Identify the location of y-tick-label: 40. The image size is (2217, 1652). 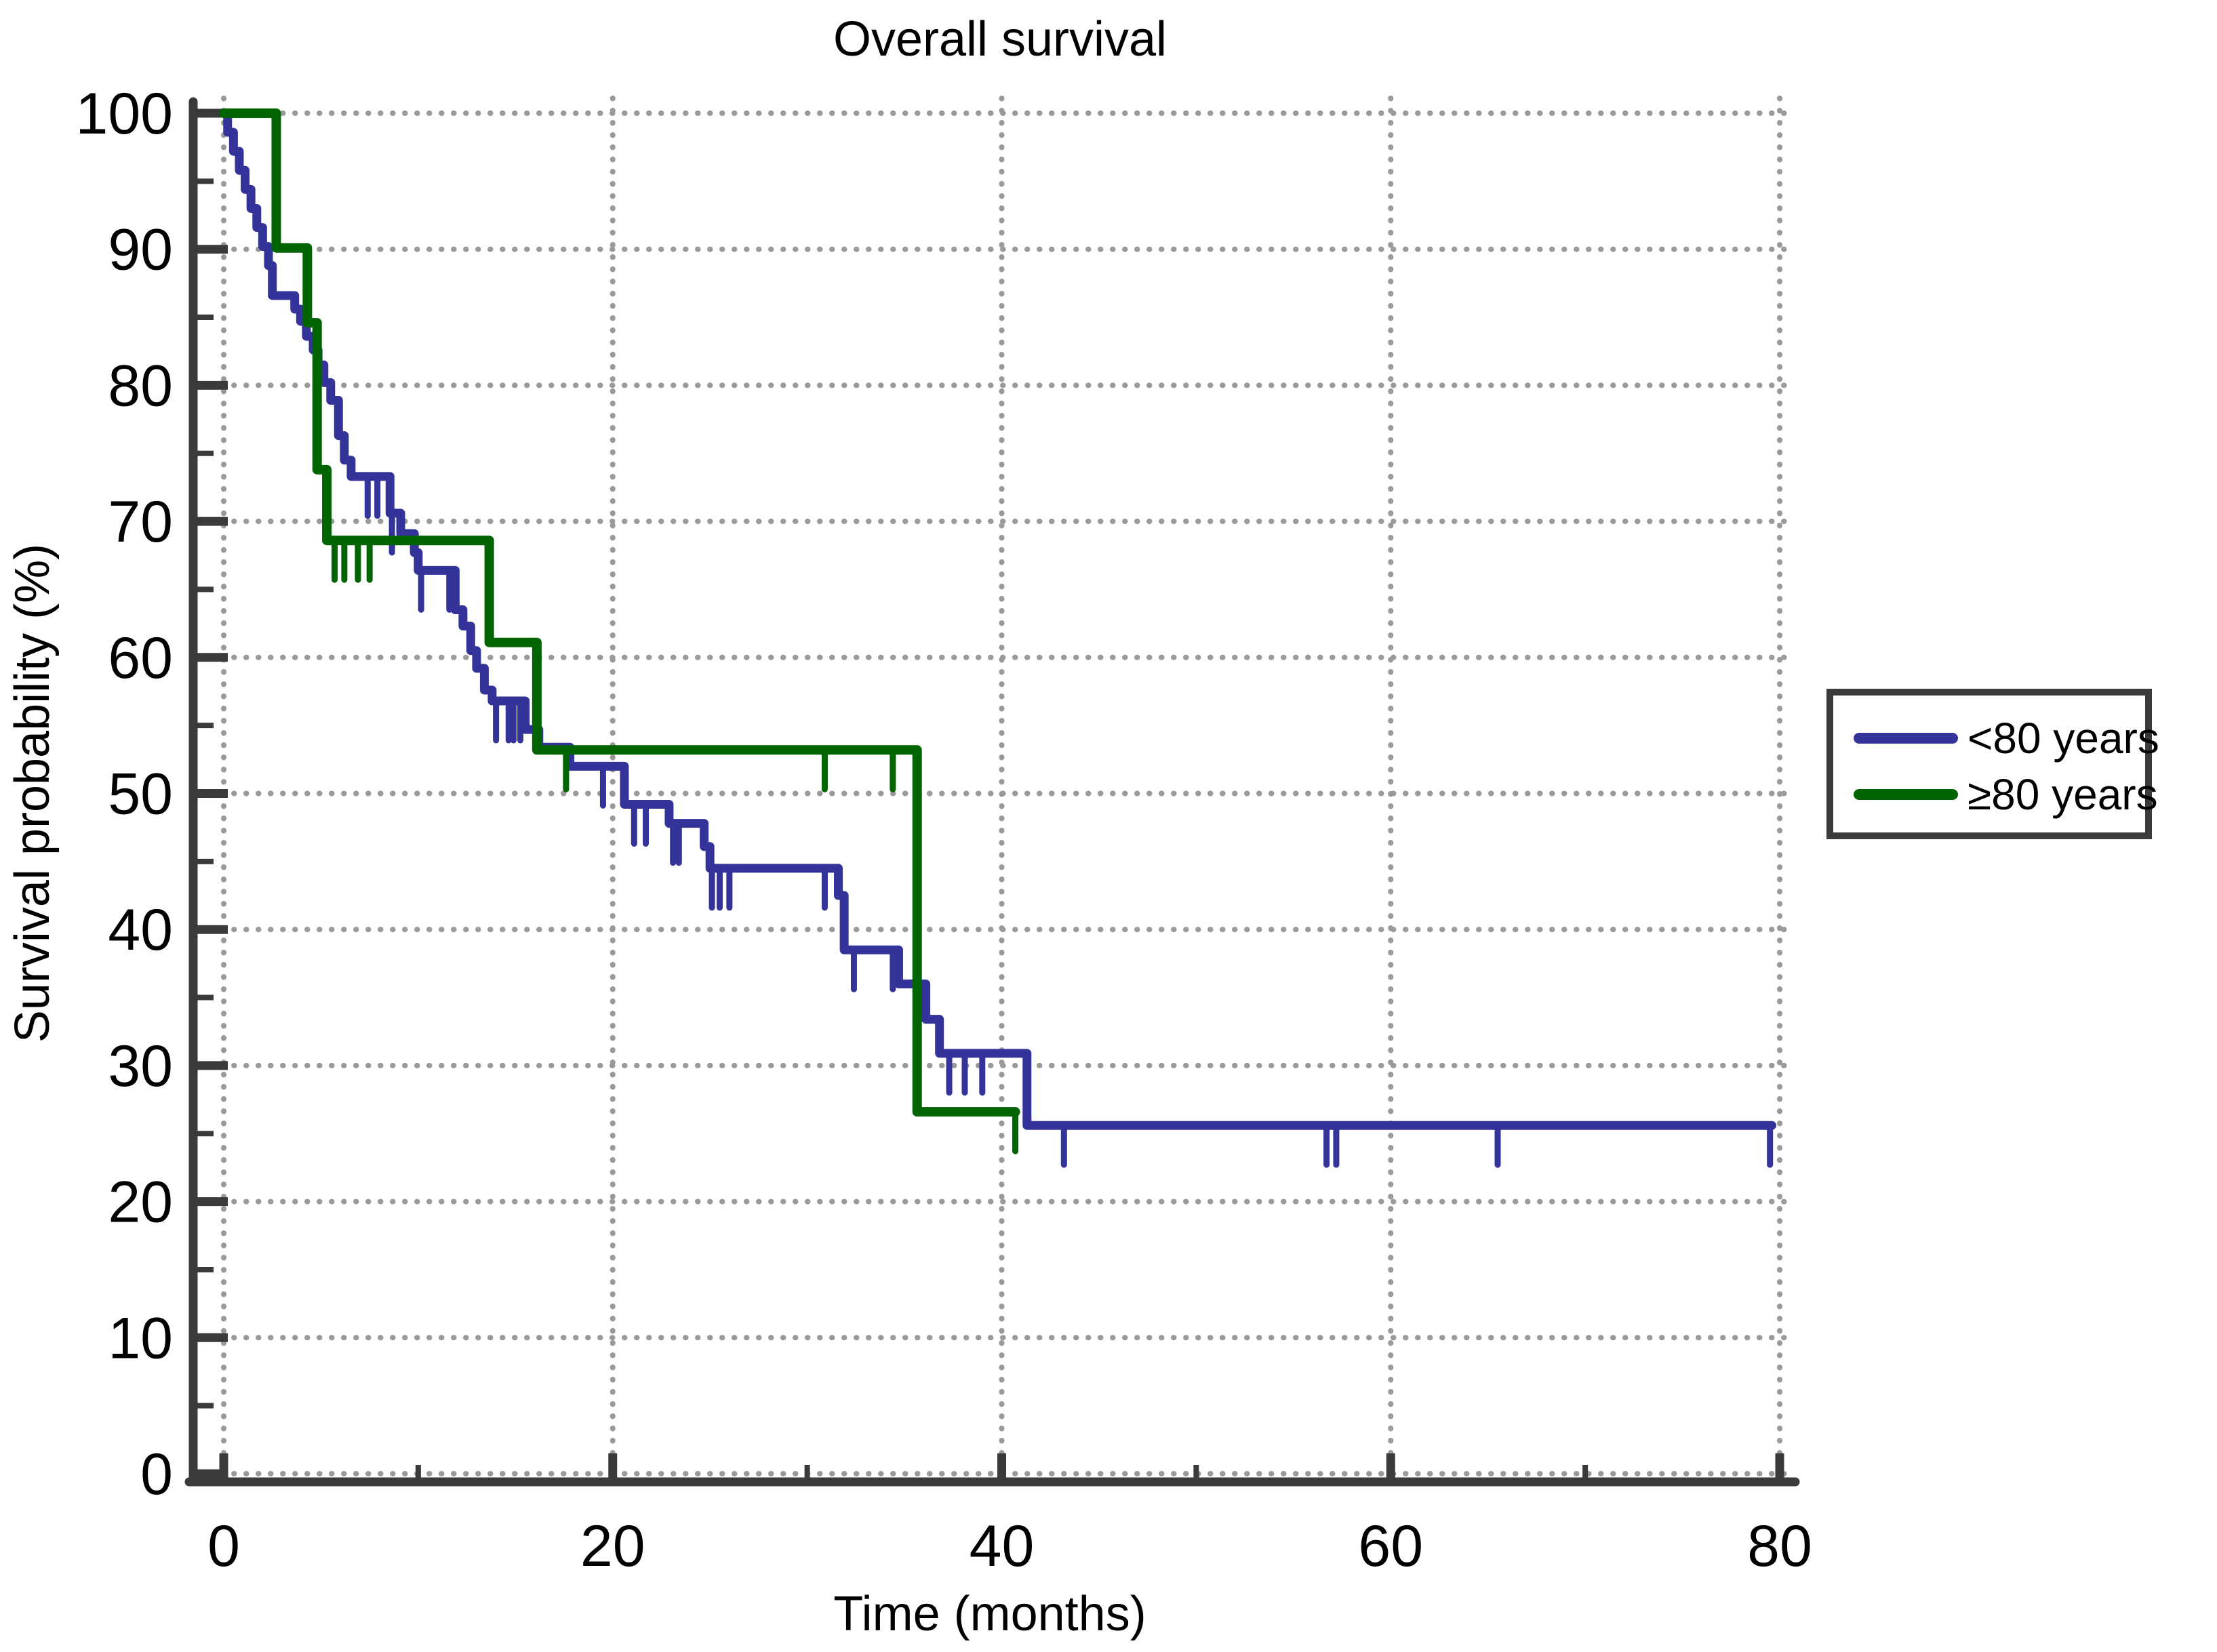
(140, 930).